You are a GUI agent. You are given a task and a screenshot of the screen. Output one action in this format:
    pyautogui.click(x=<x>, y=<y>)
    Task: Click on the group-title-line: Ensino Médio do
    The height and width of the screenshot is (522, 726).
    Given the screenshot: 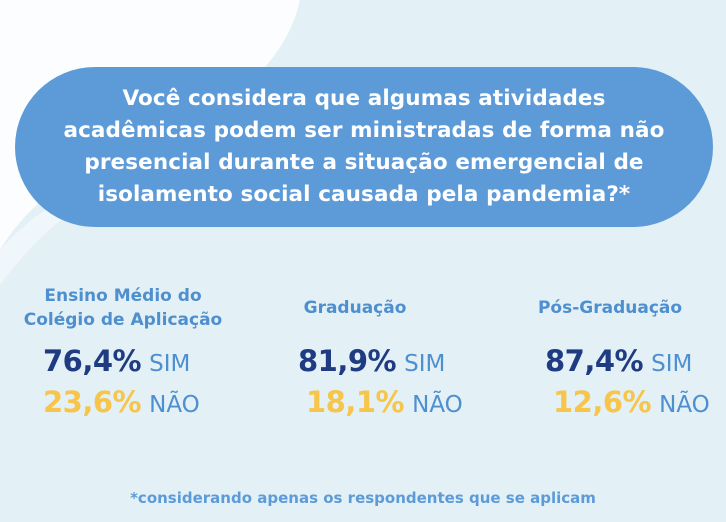 What is the action you would take?
    pyautogui.click(x=123, y=296)
    